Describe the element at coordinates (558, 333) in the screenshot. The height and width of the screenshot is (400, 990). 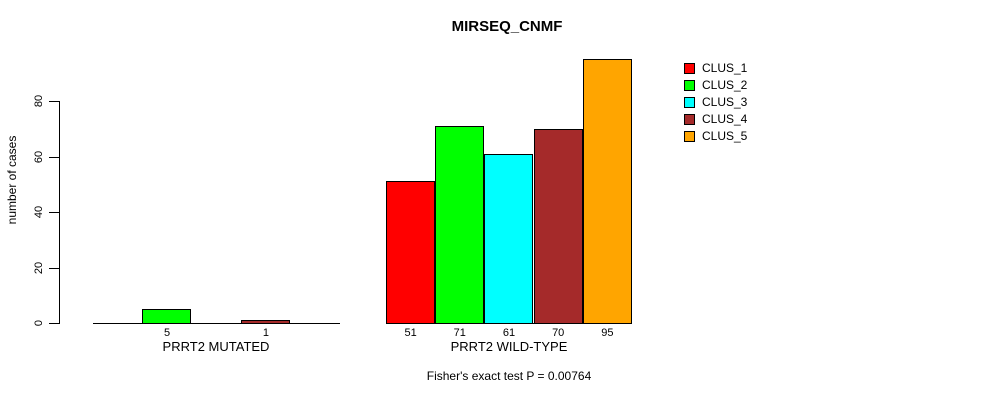
I see `bar-value-label: 70` at that location.